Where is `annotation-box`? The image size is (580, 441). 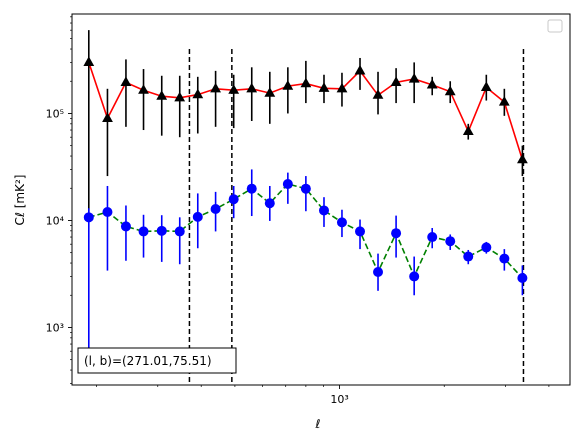 annotation-box is located at coordinates (157, 360).